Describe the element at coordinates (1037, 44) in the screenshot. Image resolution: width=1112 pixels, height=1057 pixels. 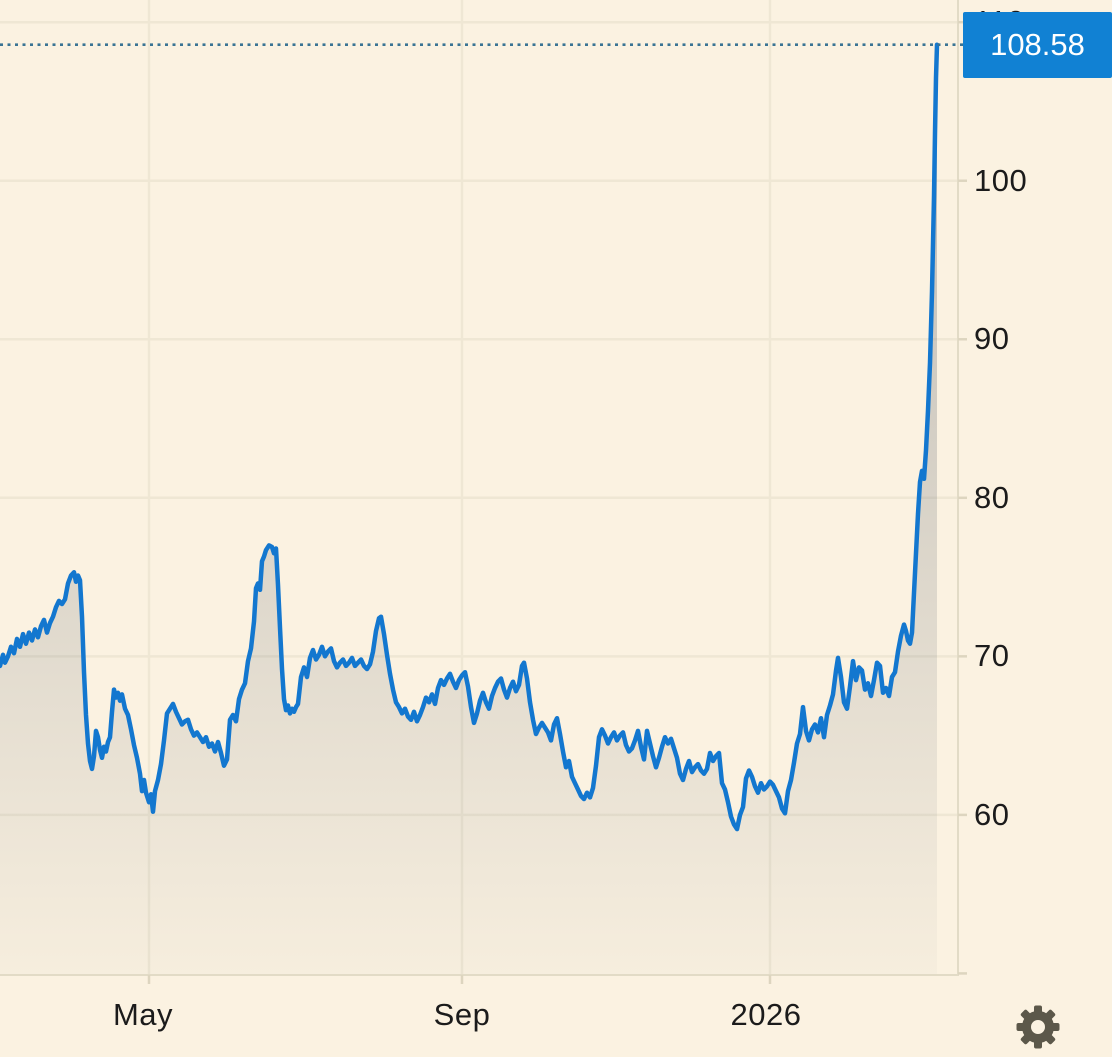
I see `current-price-badge: 108.58` at that location.